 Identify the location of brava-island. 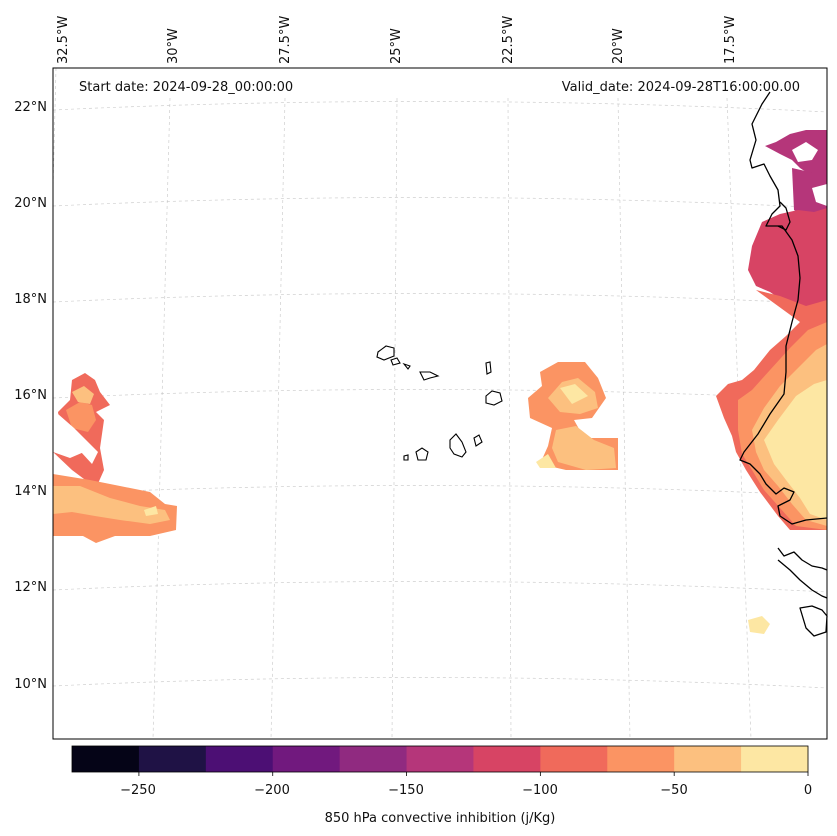
(406, 457).